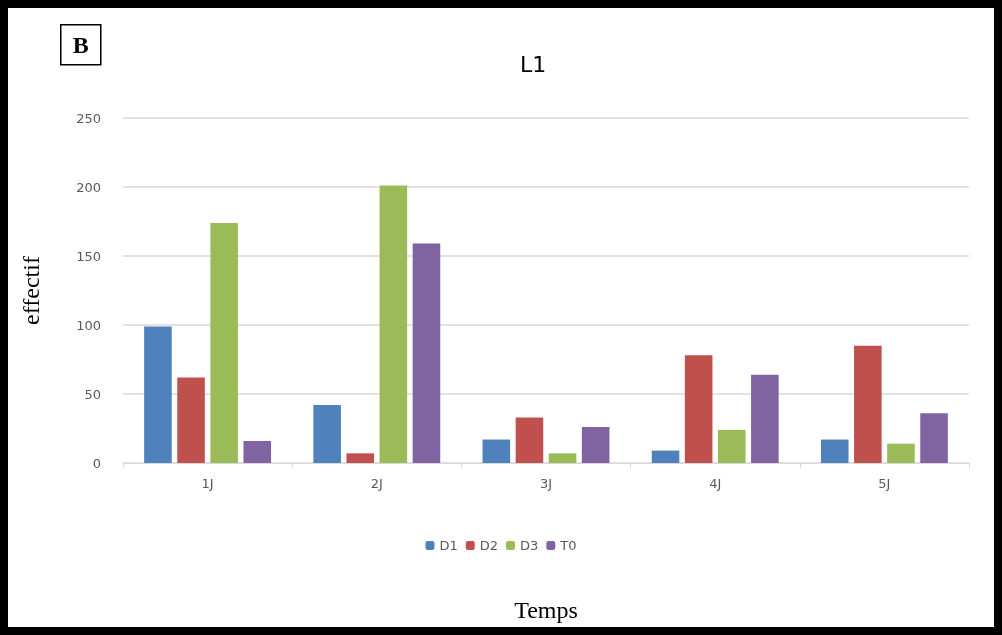  I want to click on y-tick-label: 200, so click(88, 187).